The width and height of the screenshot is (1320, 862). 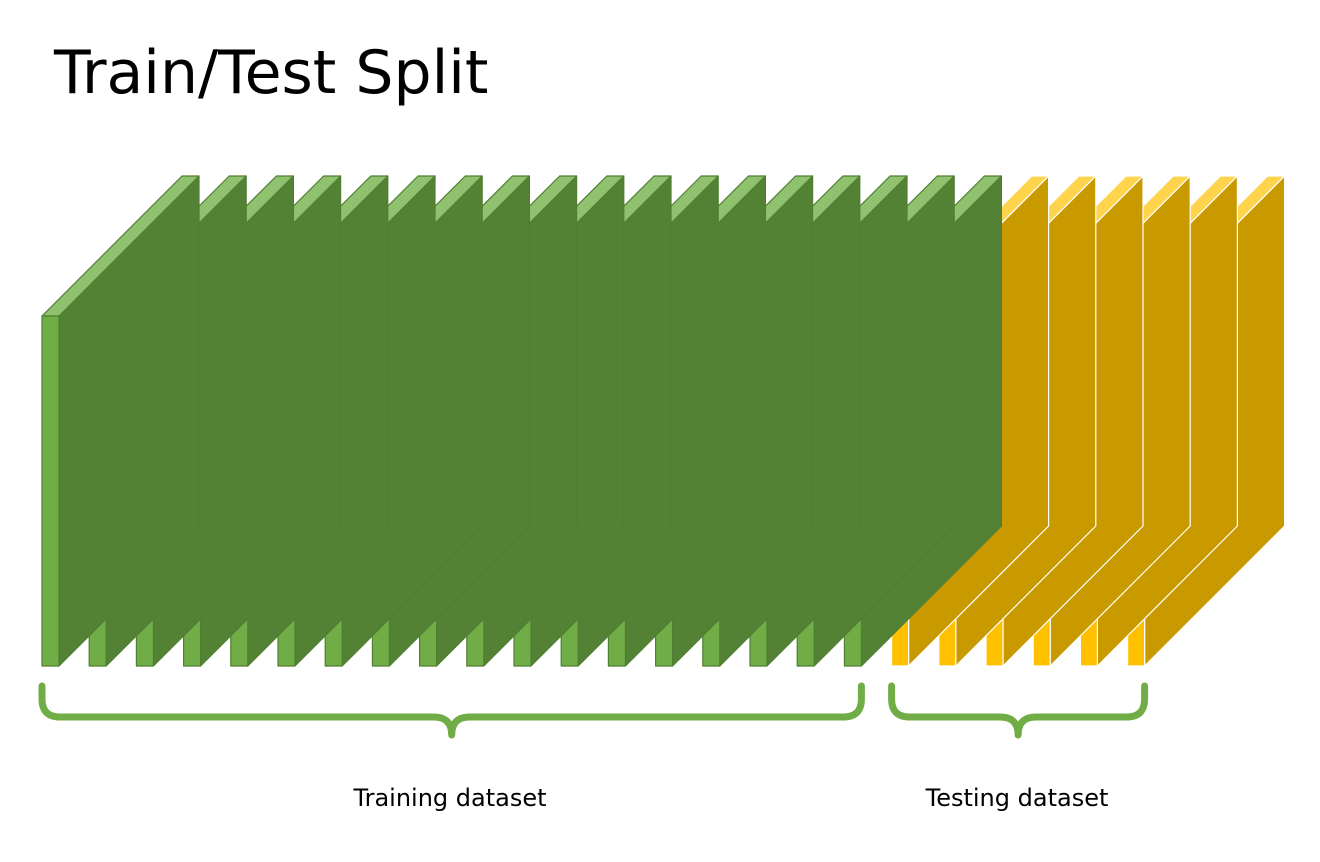 What do you see at coordinates (50, 491) in the screenshot?
I see `training-slice-front` at bounding box center [50, 491].